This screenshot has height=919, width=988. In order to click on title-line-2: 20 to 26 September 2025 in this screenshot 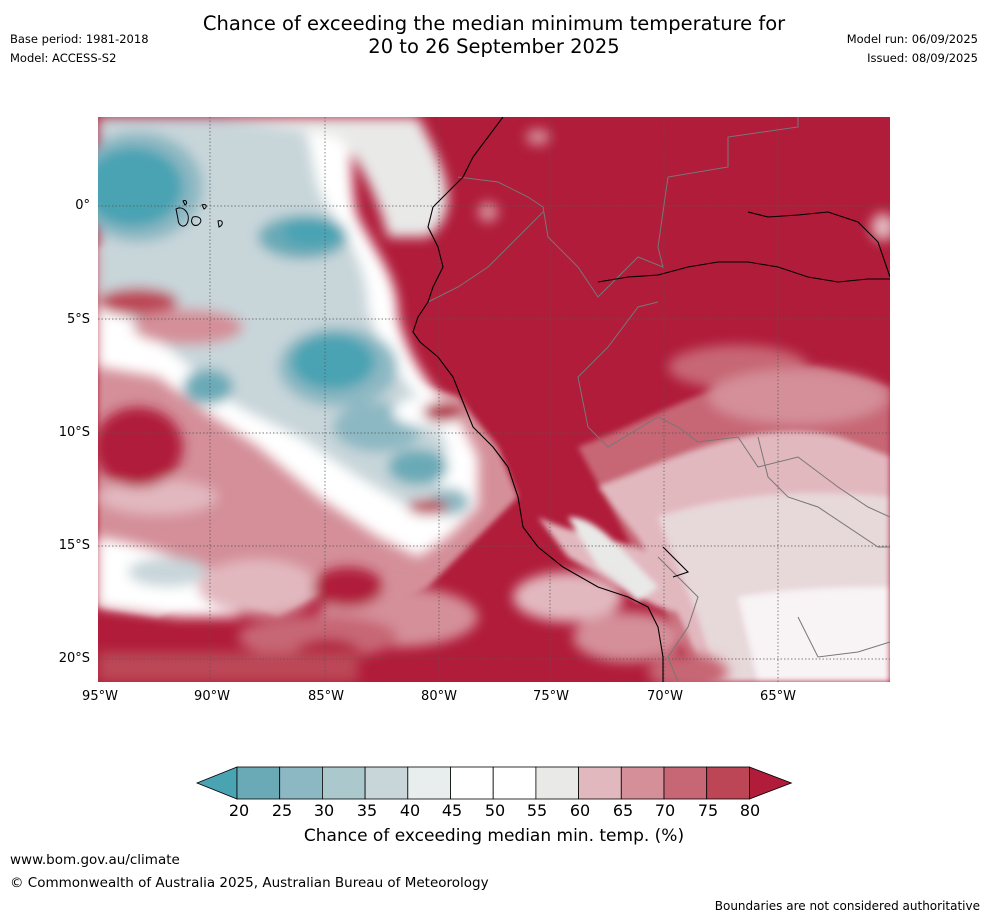, I will do `click(494, 46)`.